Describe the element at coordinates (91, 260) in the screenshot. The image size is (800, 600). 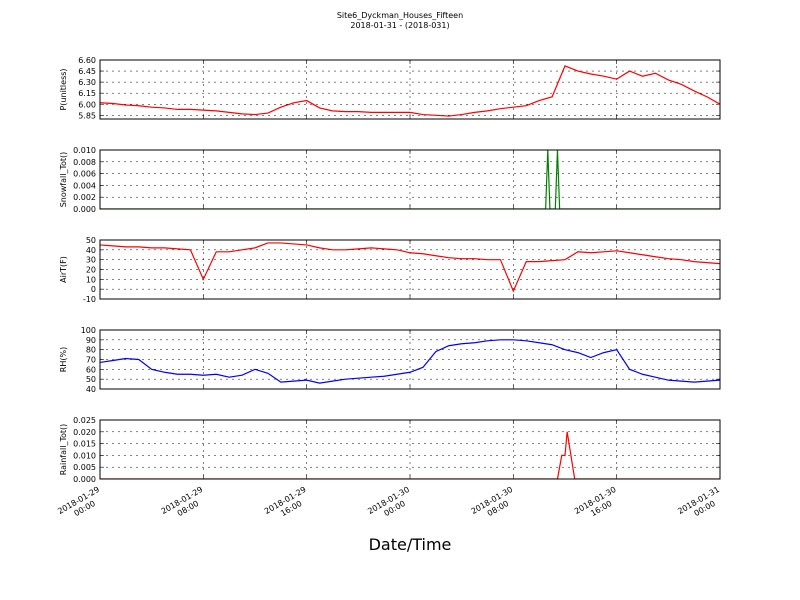
I see `y-tick-label: 30` at that location.